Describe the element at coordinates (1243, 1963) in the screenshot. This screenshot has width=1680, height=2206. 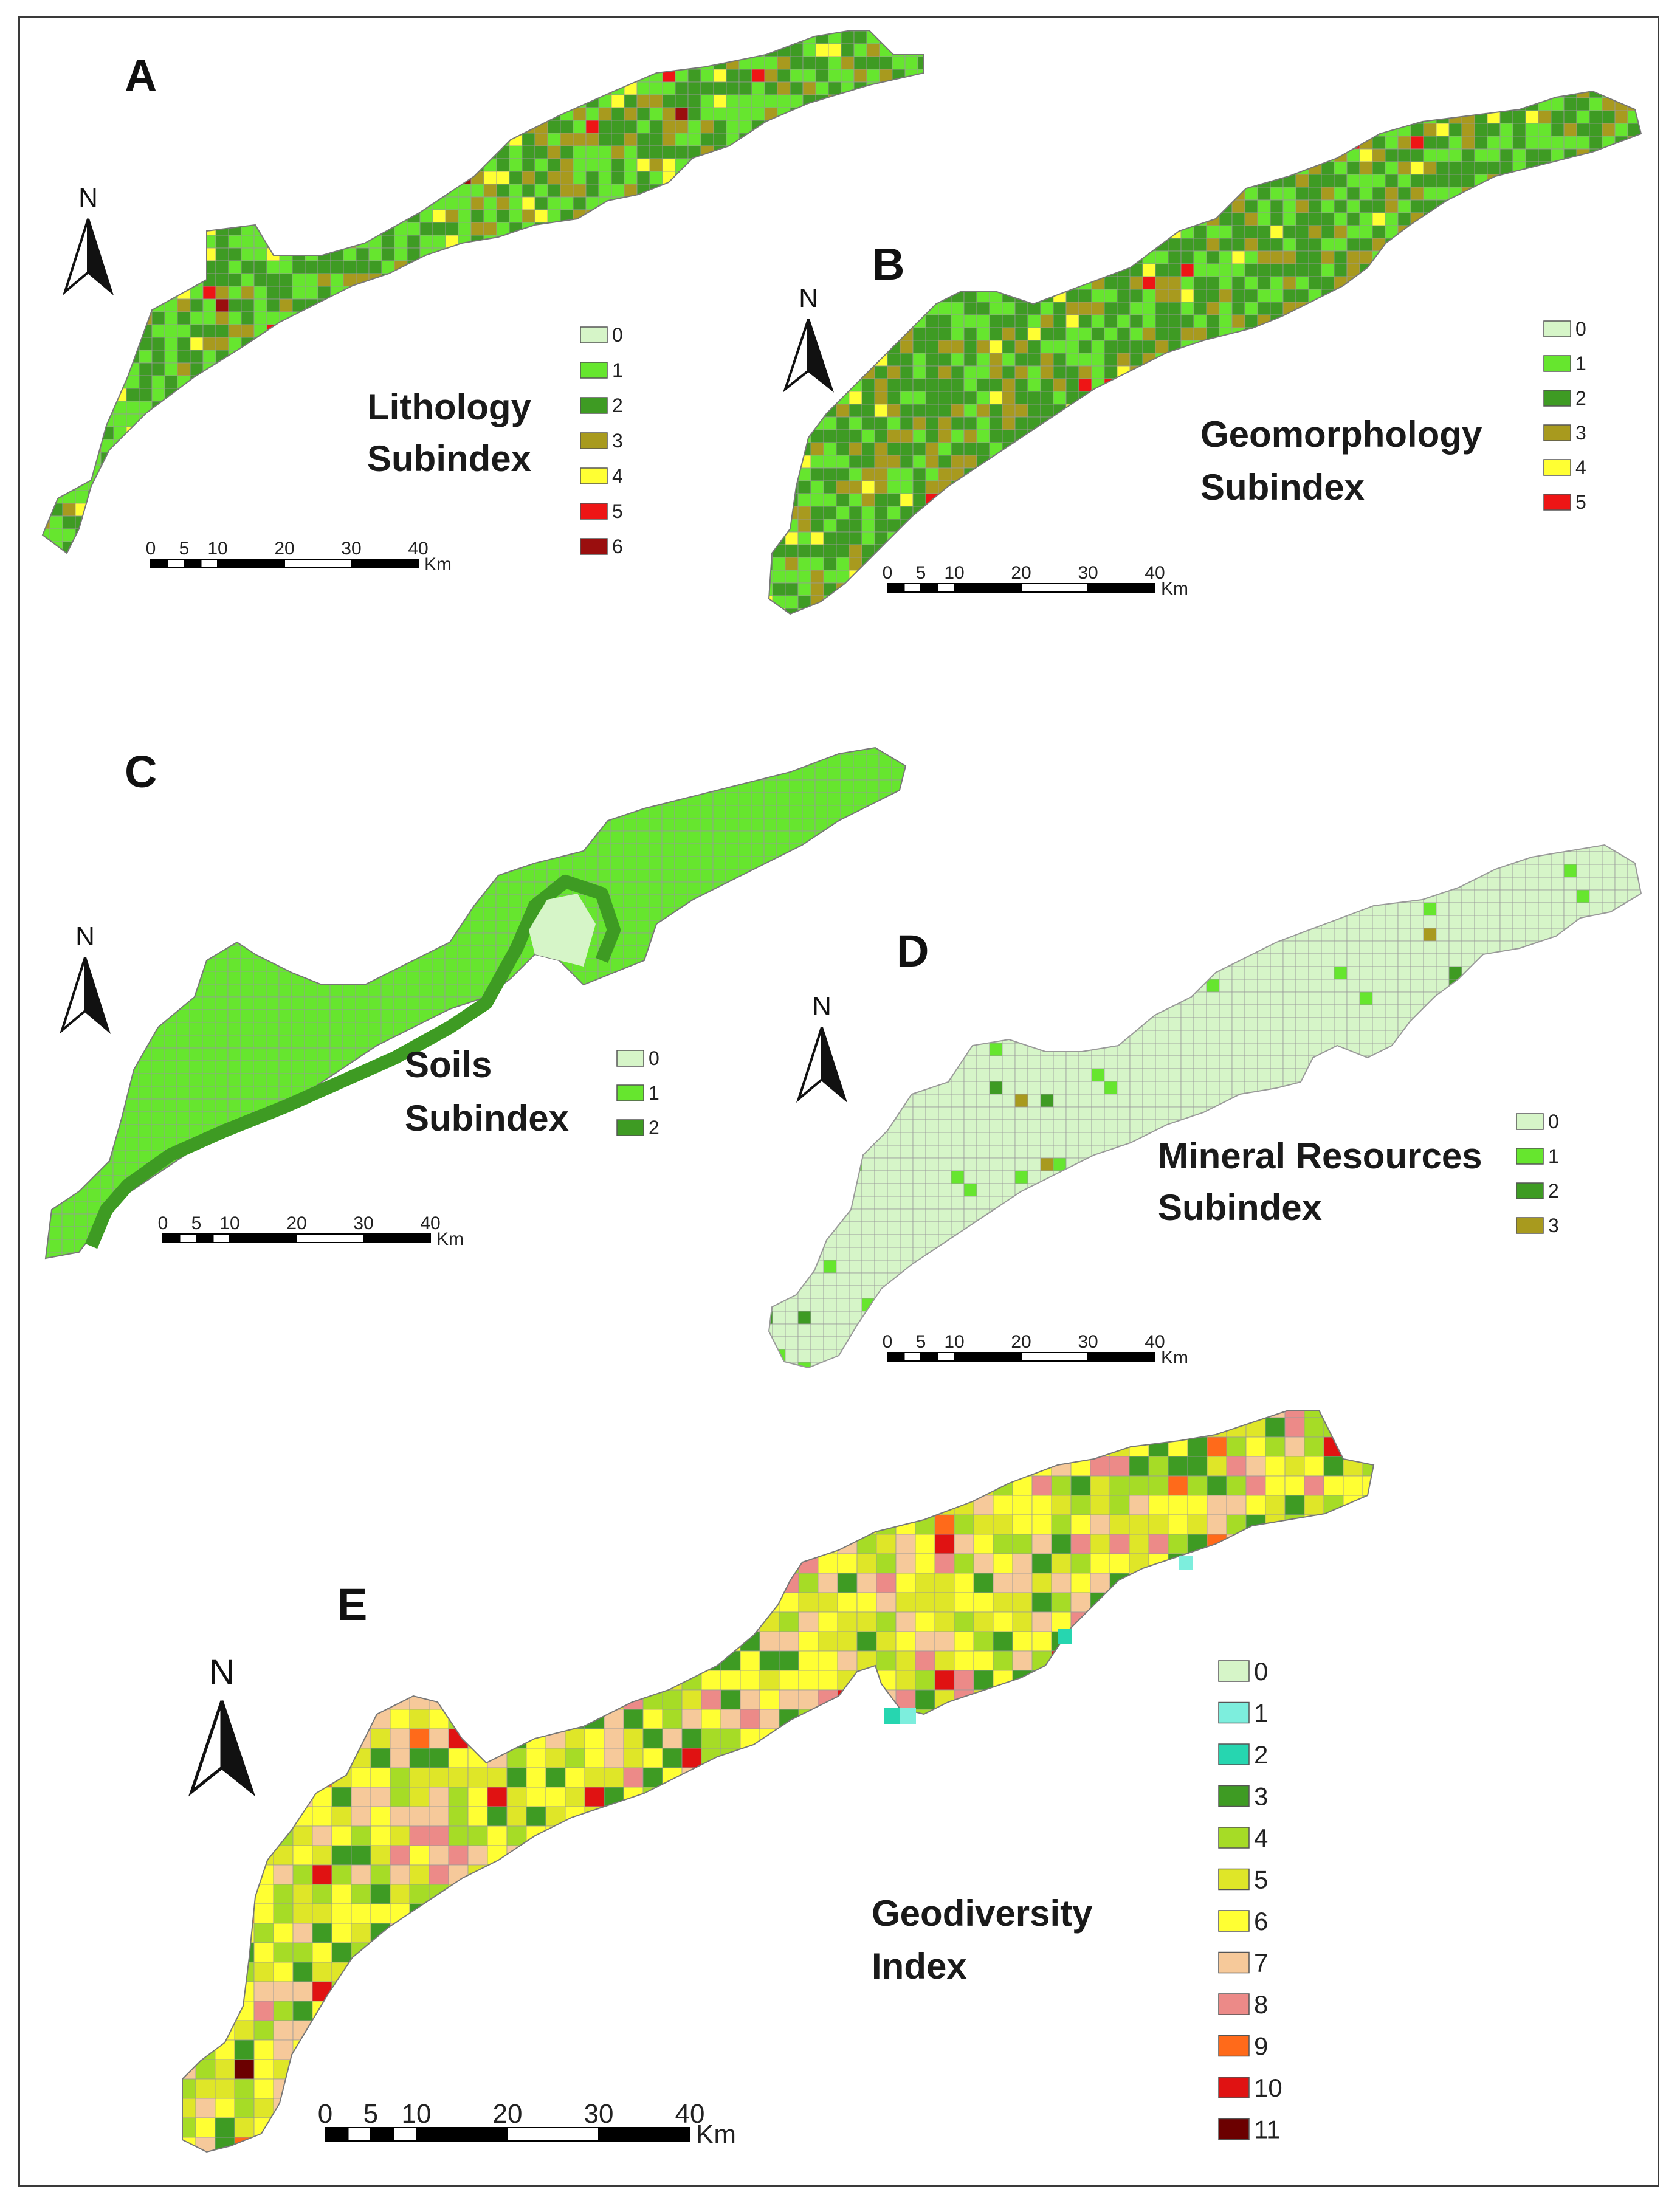
I see `legend-item: 7` at that location.